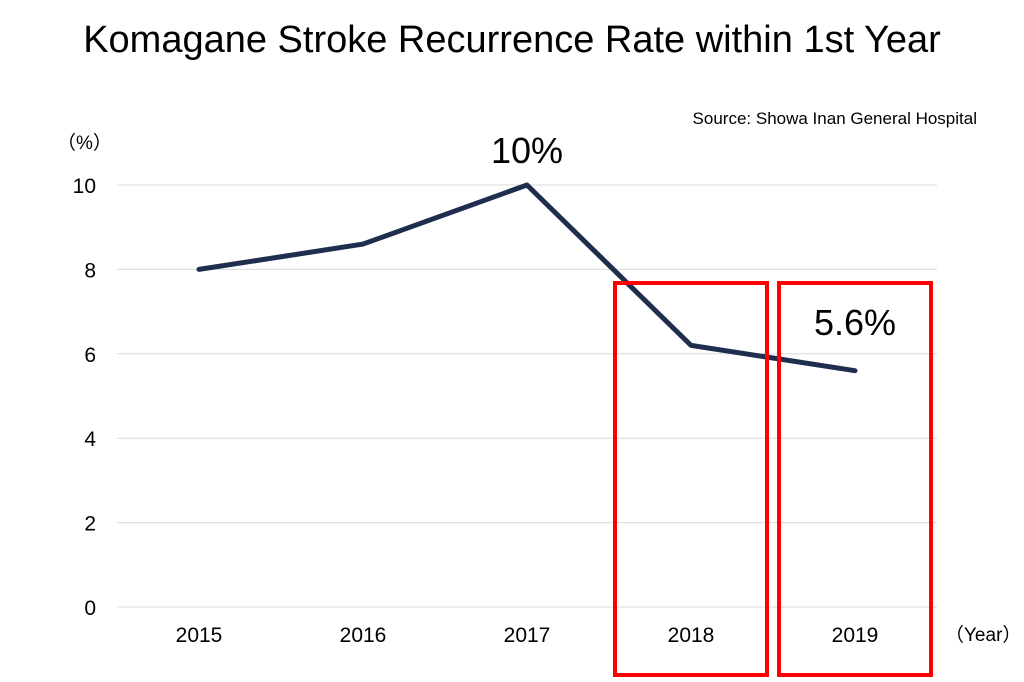  Describe the element at coordinates (983, 635) in the screenshot. I see `x-axis-unit-label: （Year）` at that location.